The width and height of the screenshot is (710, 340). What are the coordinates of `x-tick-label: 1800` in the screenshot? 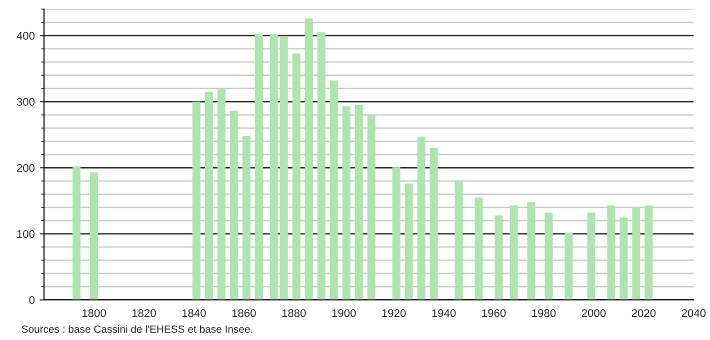 It's located at (94, 313).